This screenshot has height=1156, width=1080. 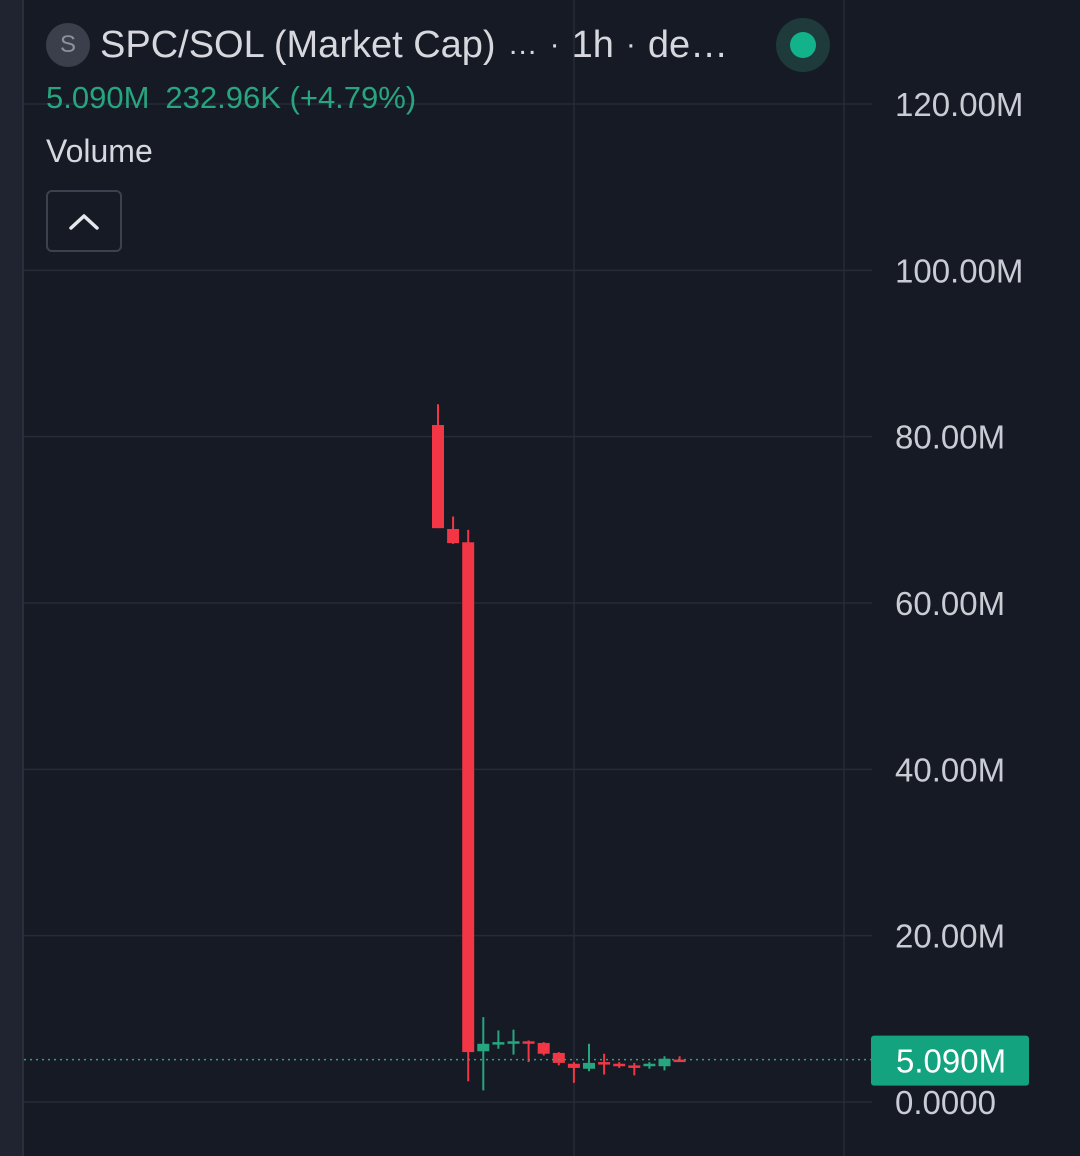 I want to click on y-tick-label: 120.00M, so click(x=959, y=104).